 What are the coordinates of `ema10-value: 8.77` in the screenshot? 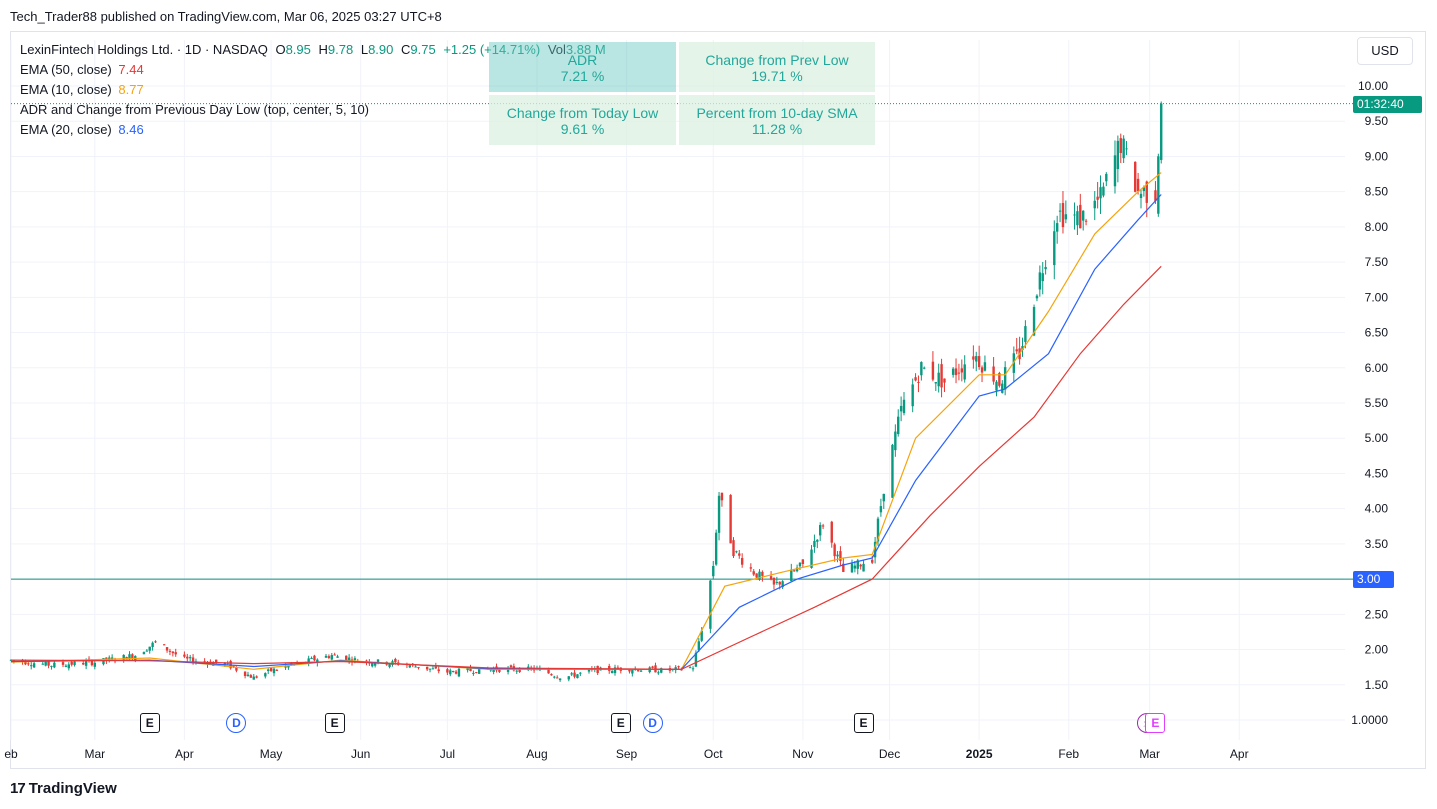 It's located at (131, 89).